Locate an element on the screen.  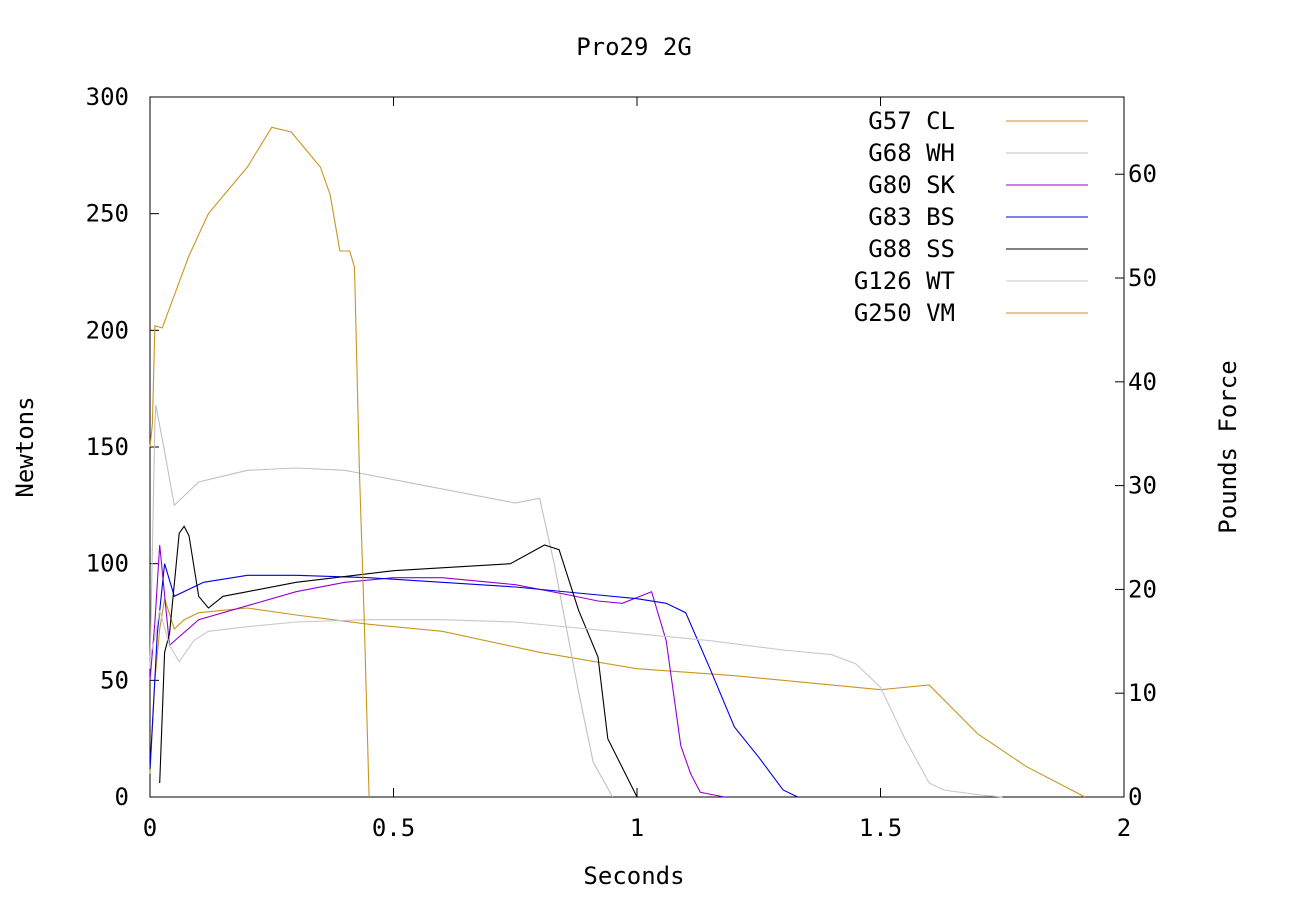
y-tick-label: 0 is located at coordinates (122, 797).